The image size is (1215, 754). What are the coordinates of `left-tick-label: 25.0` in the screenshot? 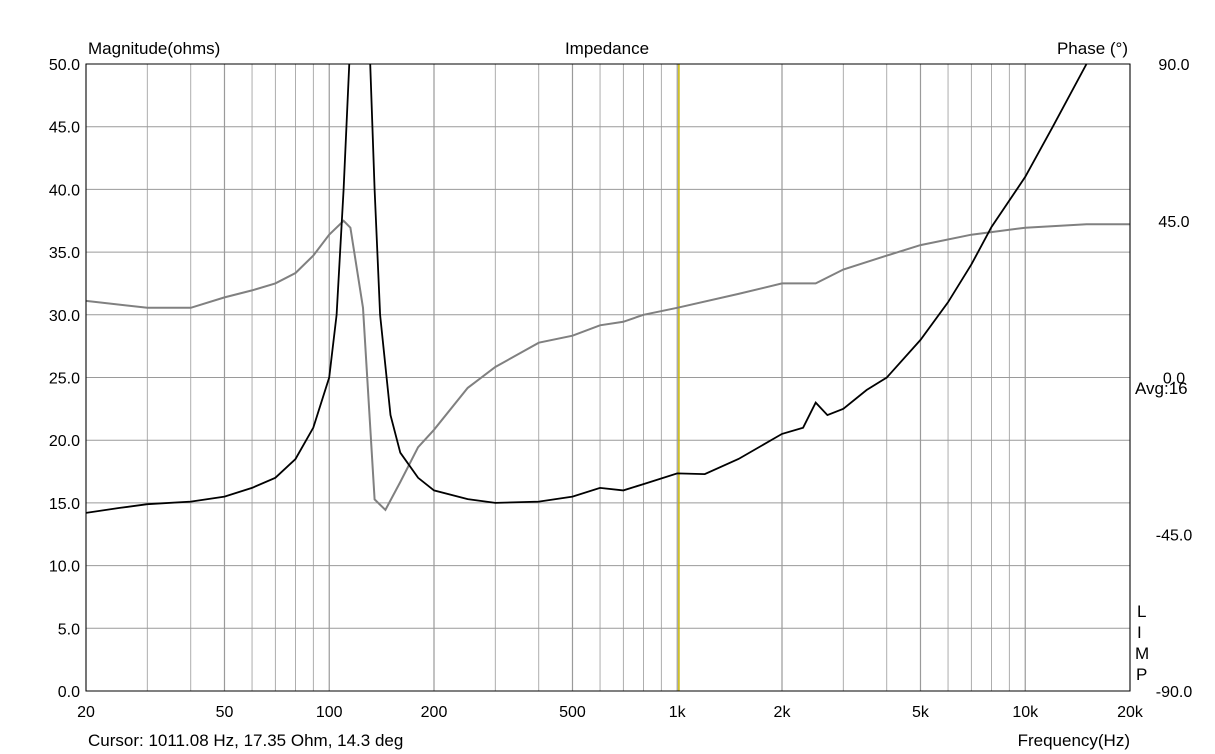 It's located at (64, 379).